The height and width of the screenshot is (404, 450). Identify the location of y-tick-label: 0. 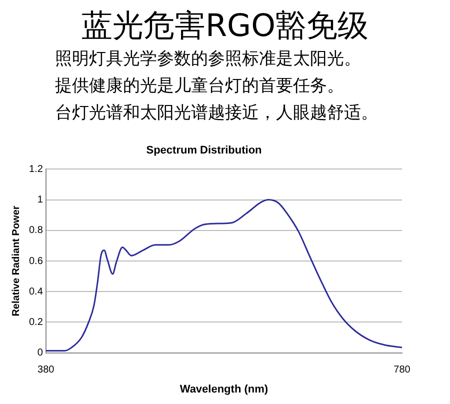
(40, 353).